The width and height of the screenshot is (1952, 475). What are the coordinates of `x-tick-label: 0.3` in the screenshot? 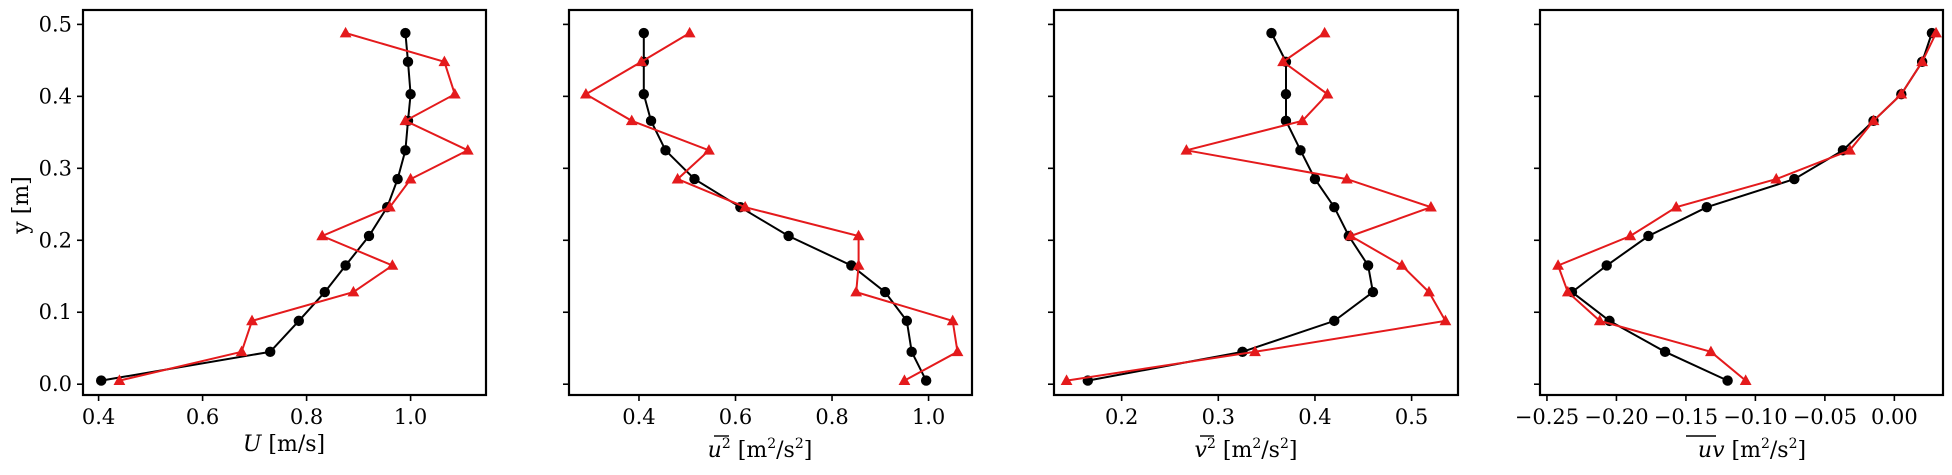 It's located at (1218, 417).